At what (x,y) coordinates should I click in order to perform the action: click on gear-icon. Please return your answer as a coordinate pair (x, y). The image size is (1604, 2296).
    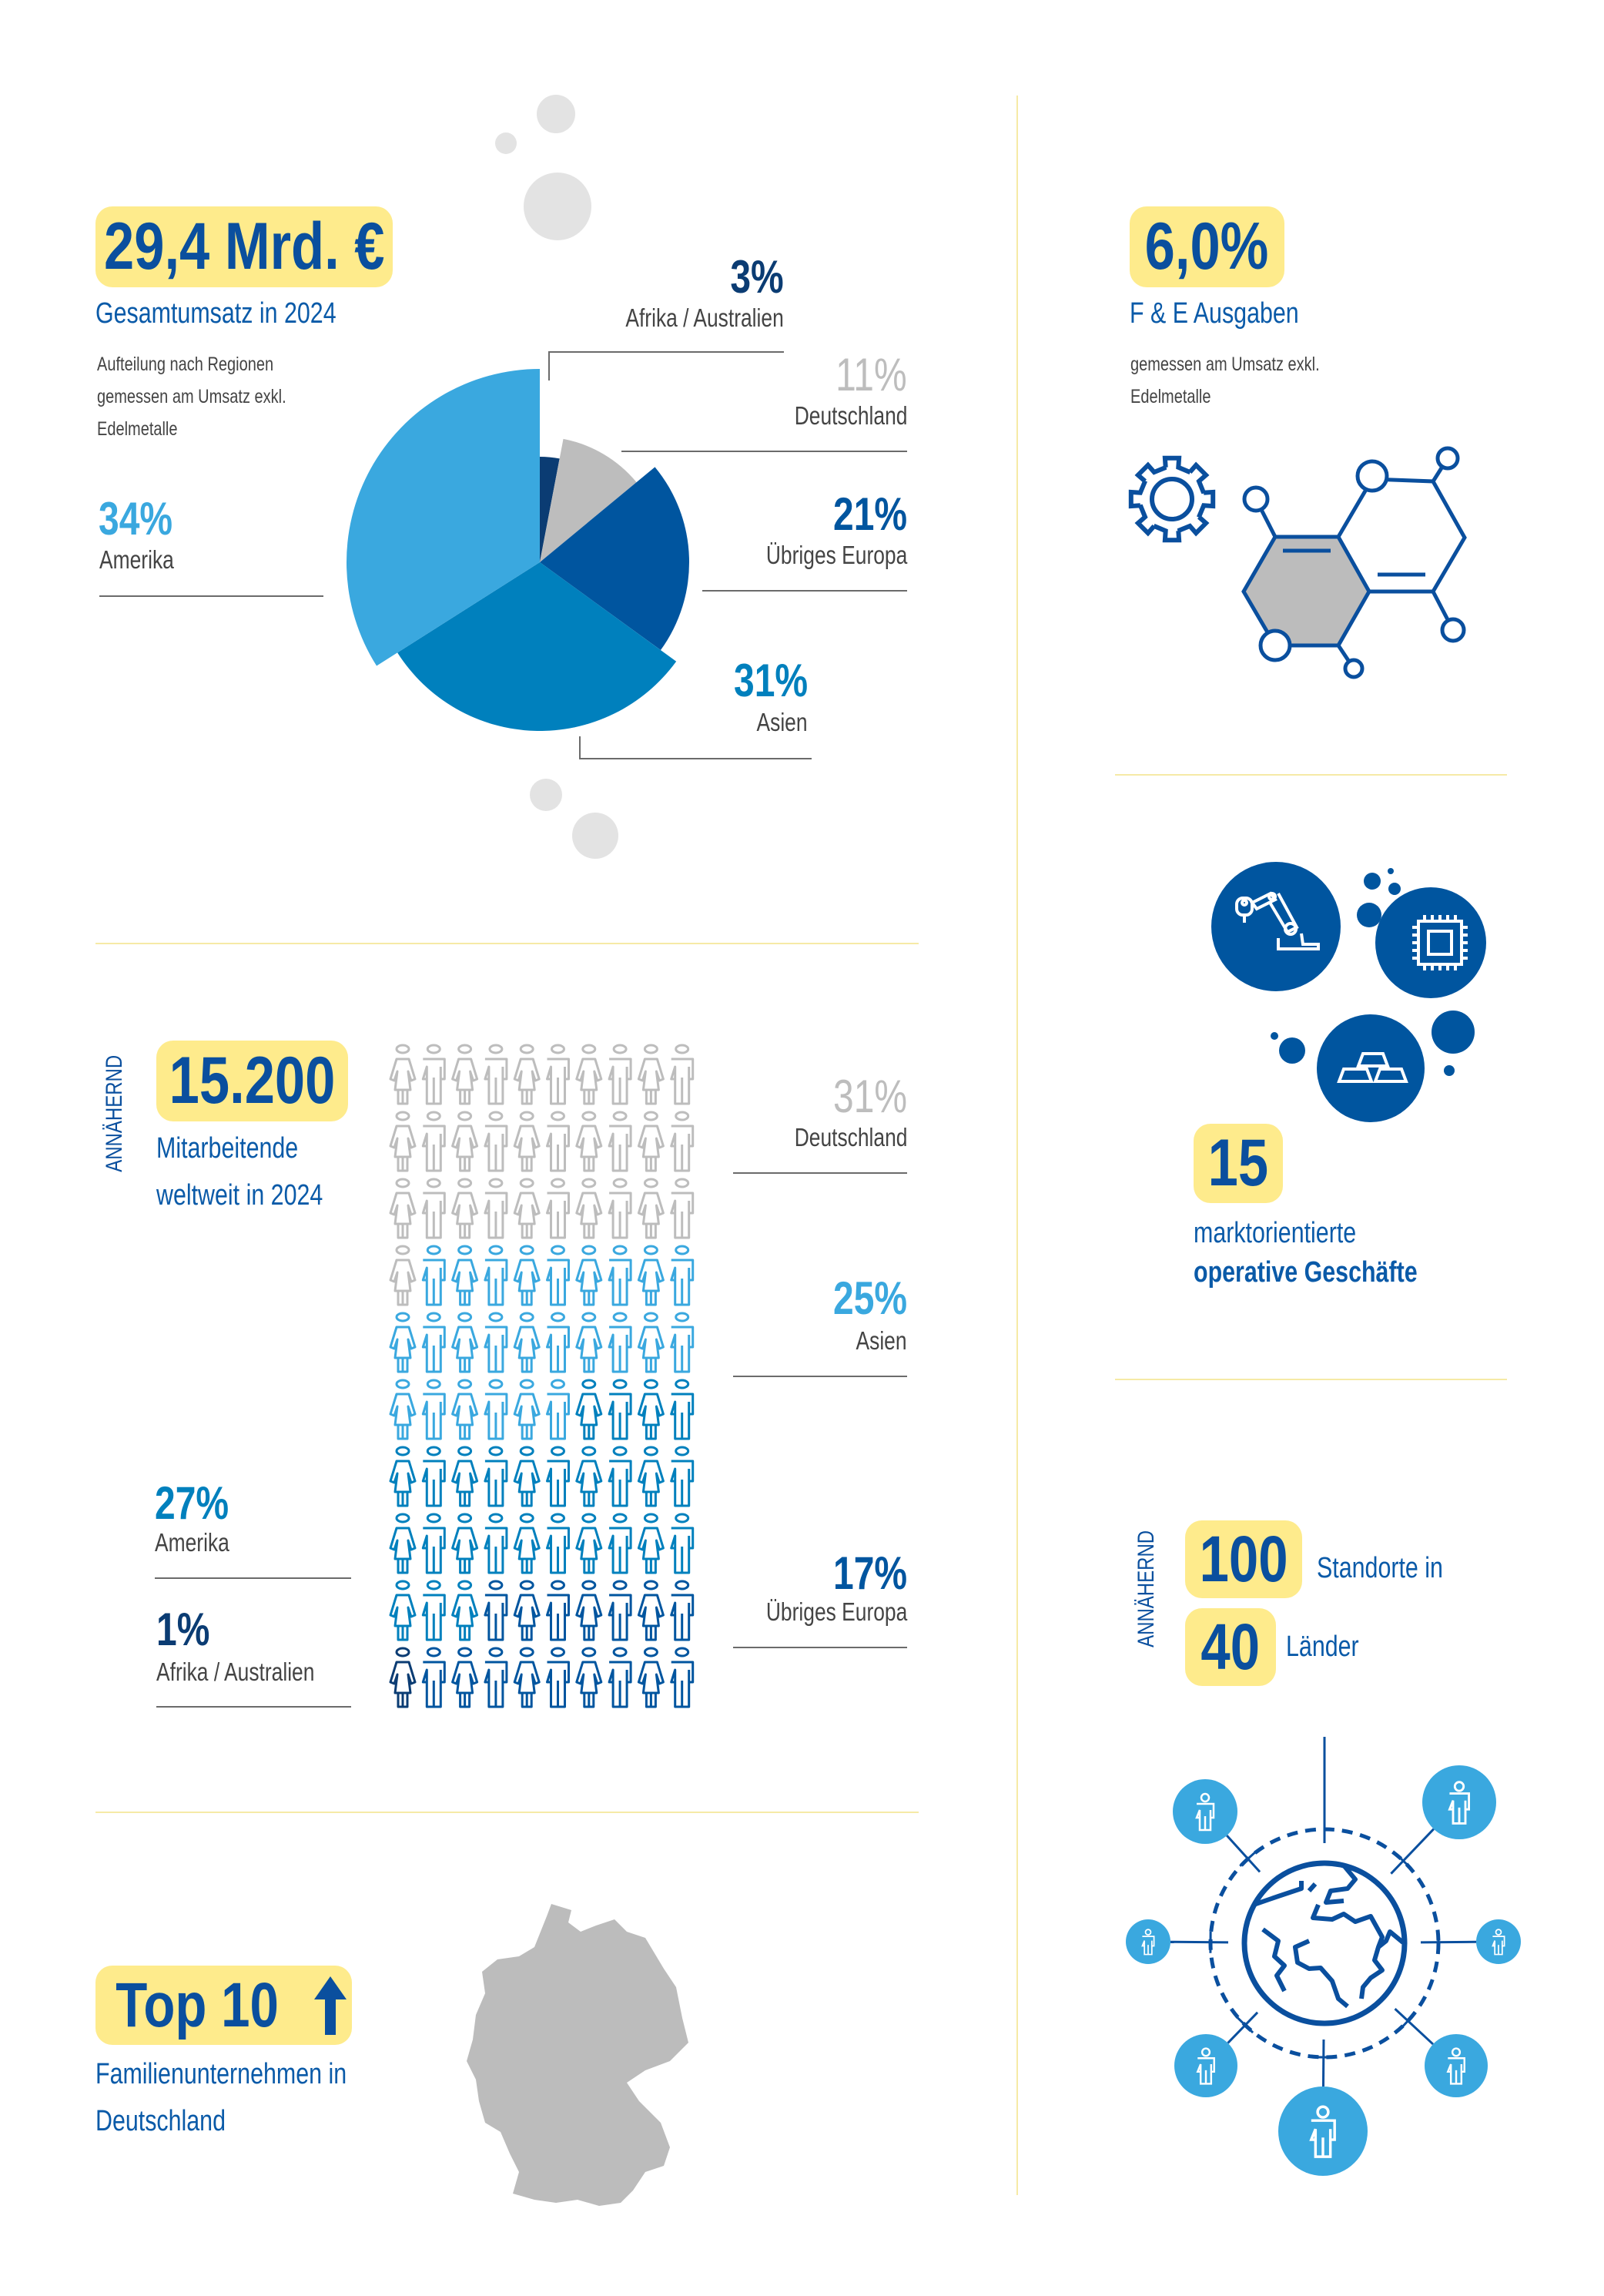
    Looking at the image, I should click on (1172, 499).